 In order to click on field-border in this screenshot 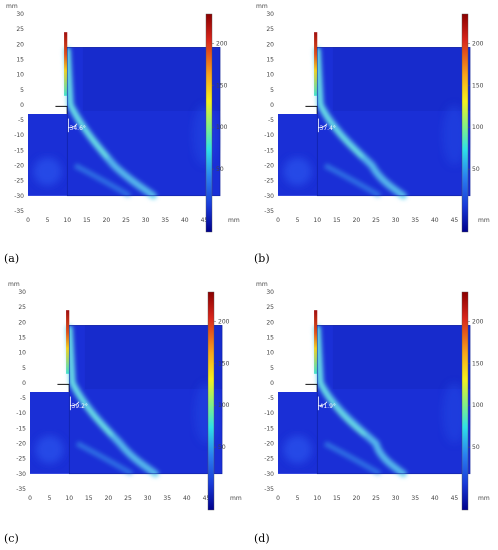, I will do `click(393, 122)`.